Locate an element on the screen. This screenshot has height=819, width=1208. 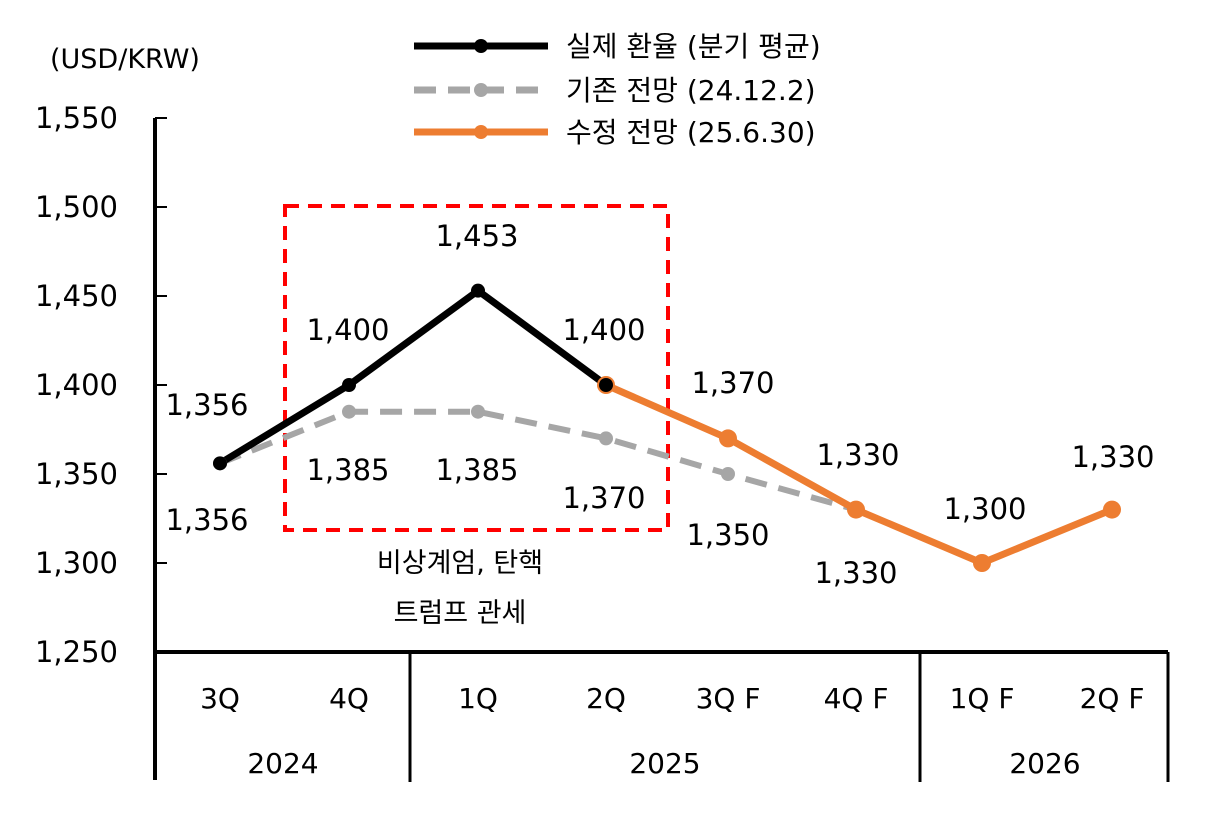
x-category-label: 3Q F is located at coordinates (728, 698).